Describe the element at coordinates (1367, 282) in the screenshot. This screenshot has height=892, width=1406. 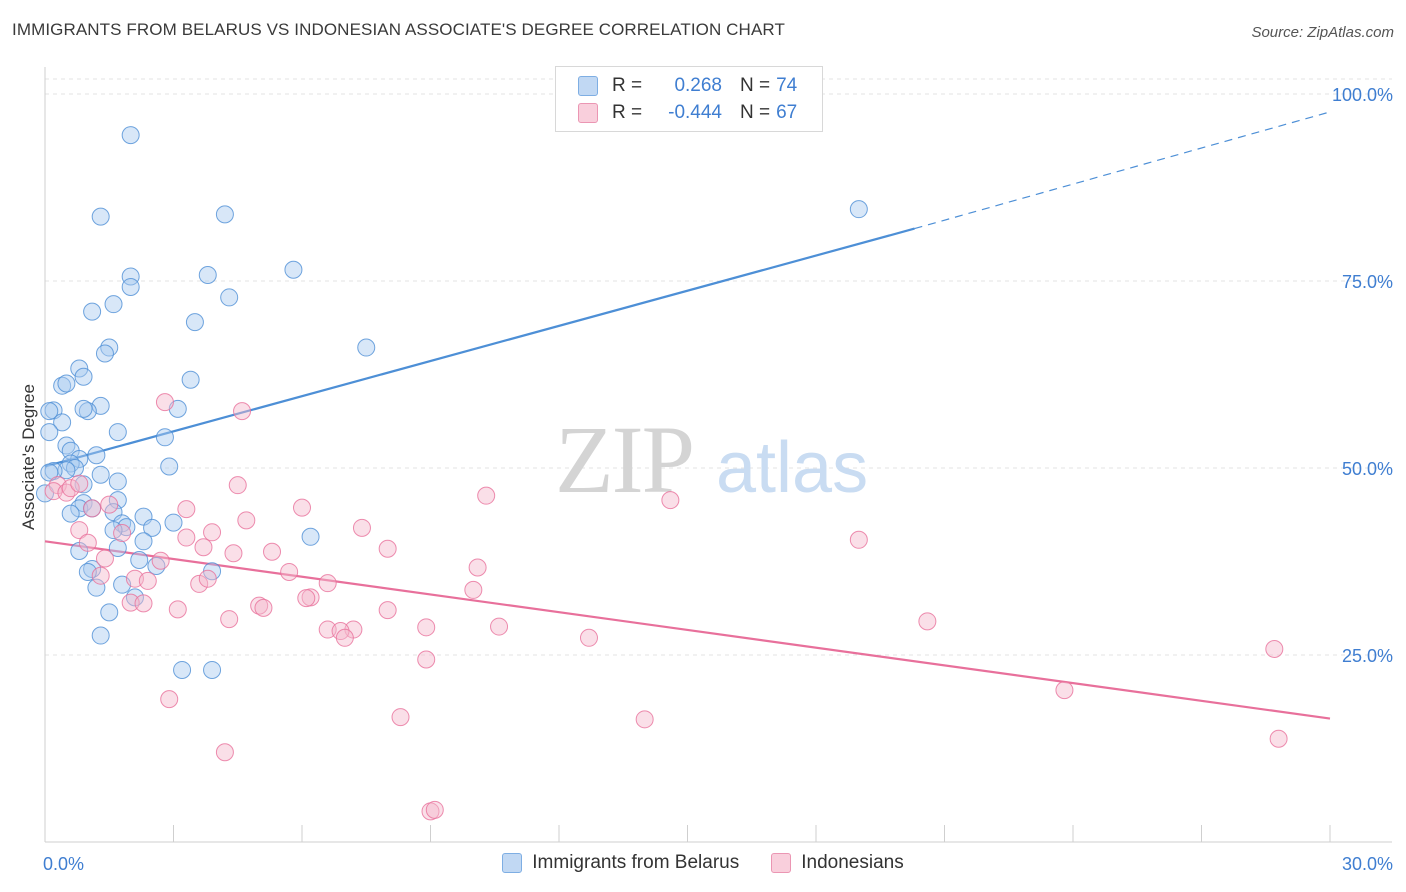
I see `y-tick-label: 75.0%` at that location.